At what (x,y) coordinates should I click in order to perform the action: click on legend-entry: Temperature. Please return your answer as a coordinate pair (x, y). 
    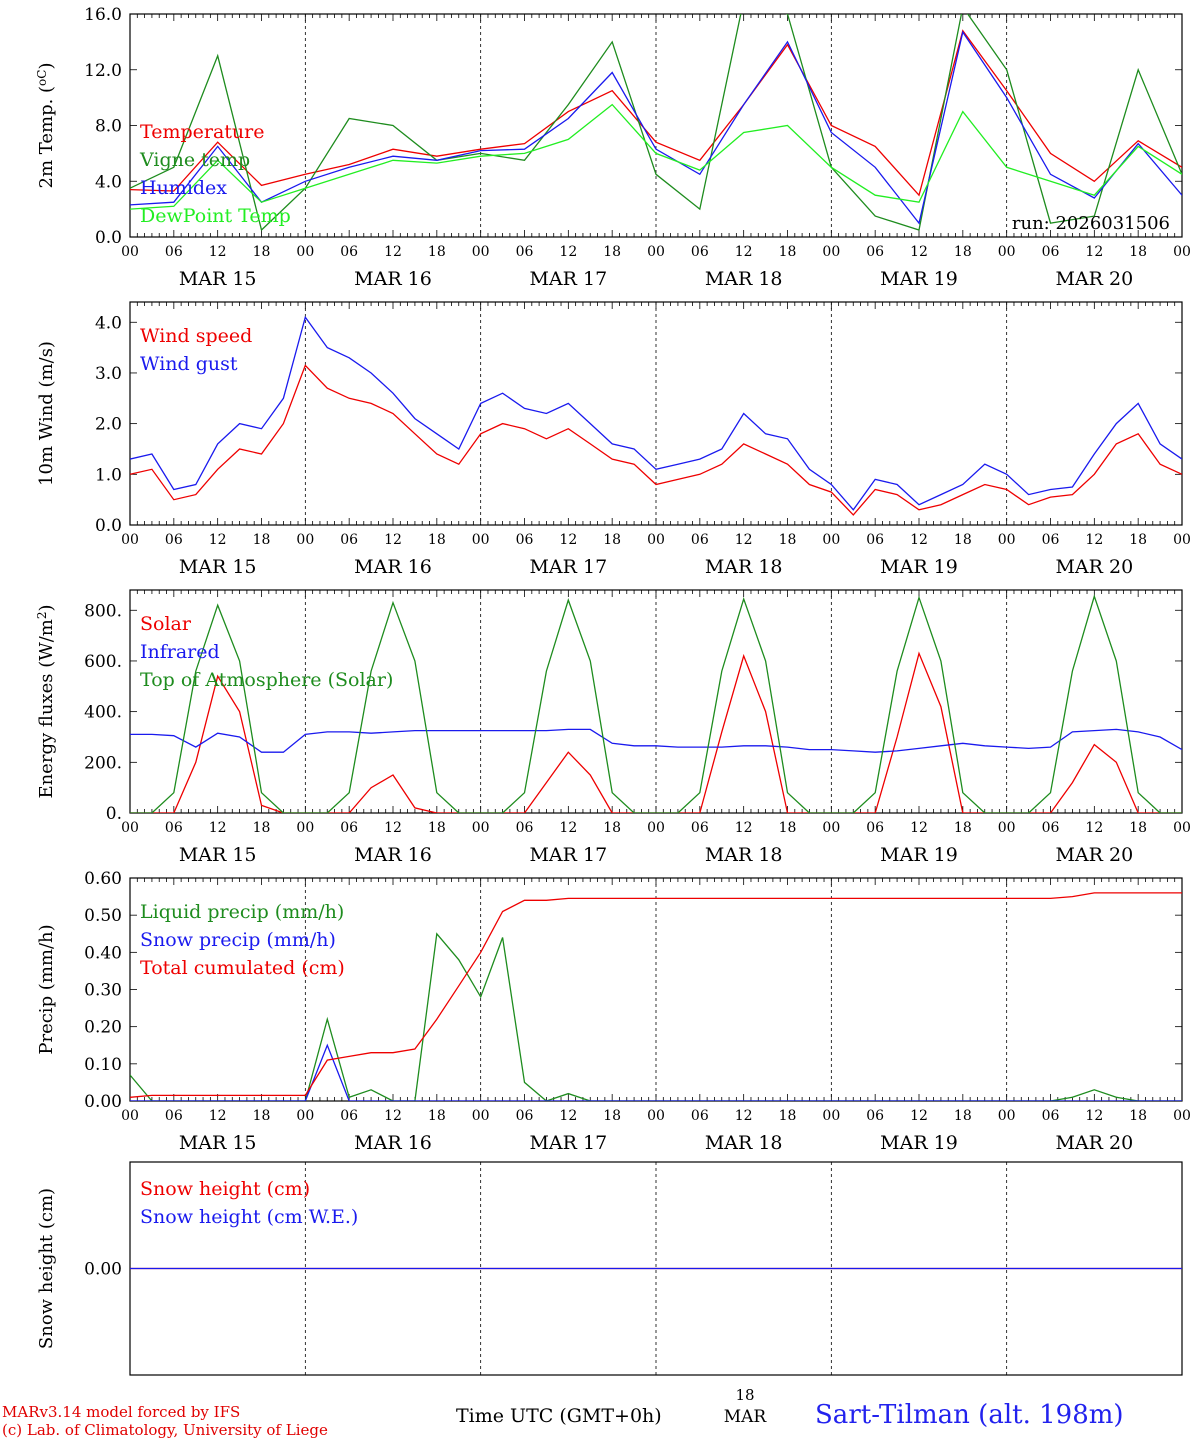
    Looking at the image, I should click on (202, 132).